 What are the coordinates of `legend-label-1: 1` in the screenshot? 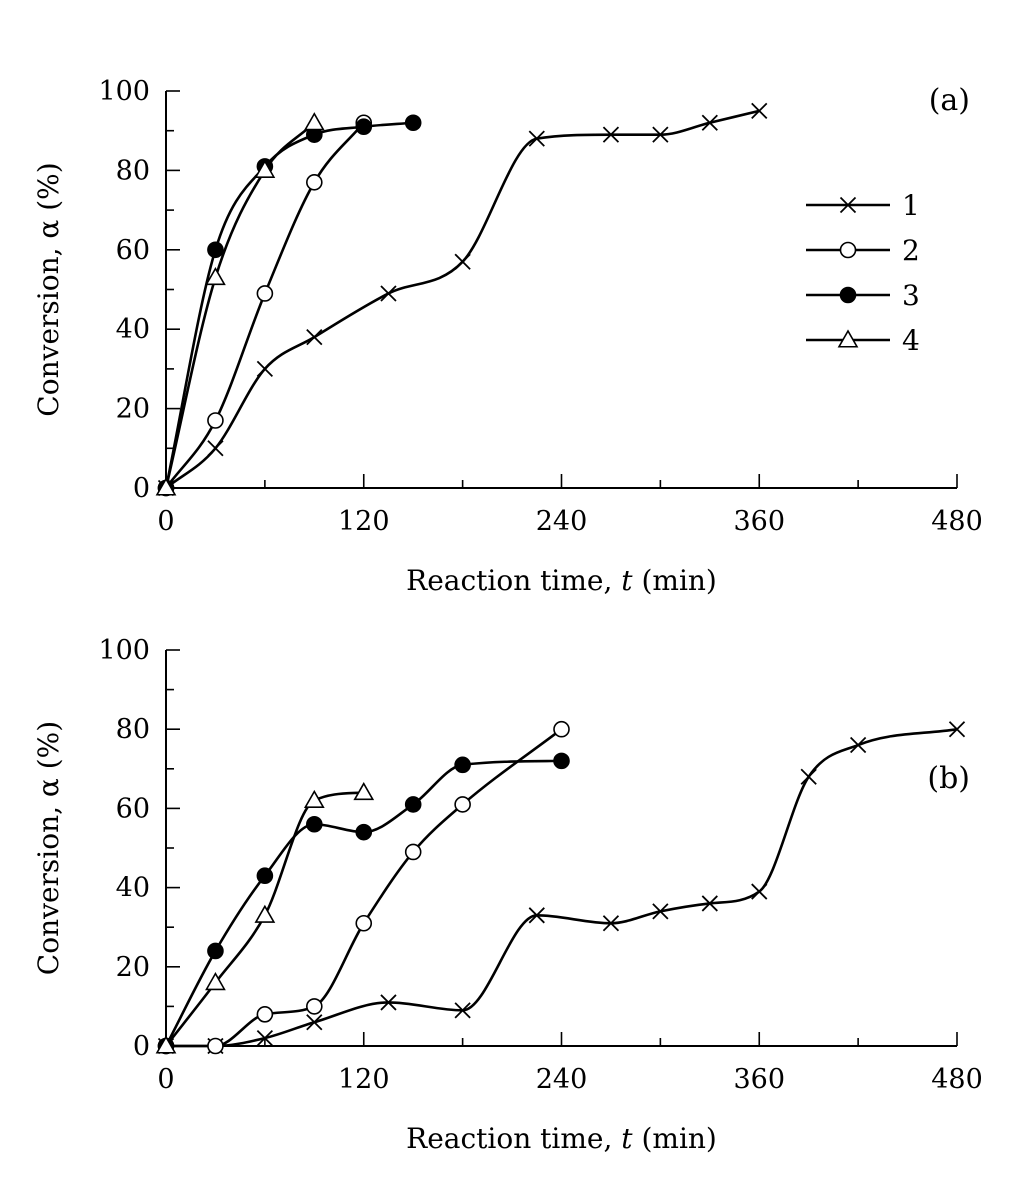 It's located at (911, 205).